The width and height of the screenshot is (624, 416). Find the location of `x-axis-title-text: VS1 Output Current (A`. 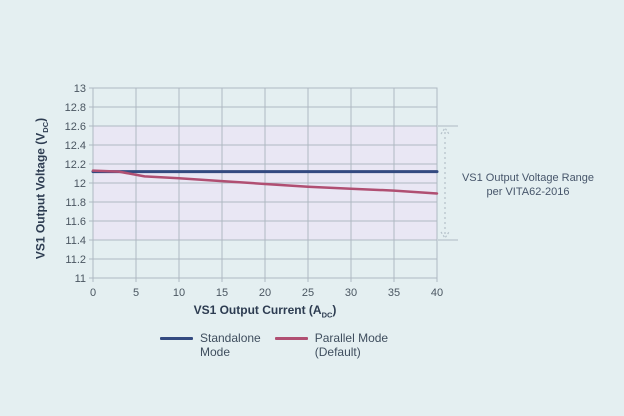

x-axis-title-text: VS1 Output Current (A is located at coordinates (257, 310).